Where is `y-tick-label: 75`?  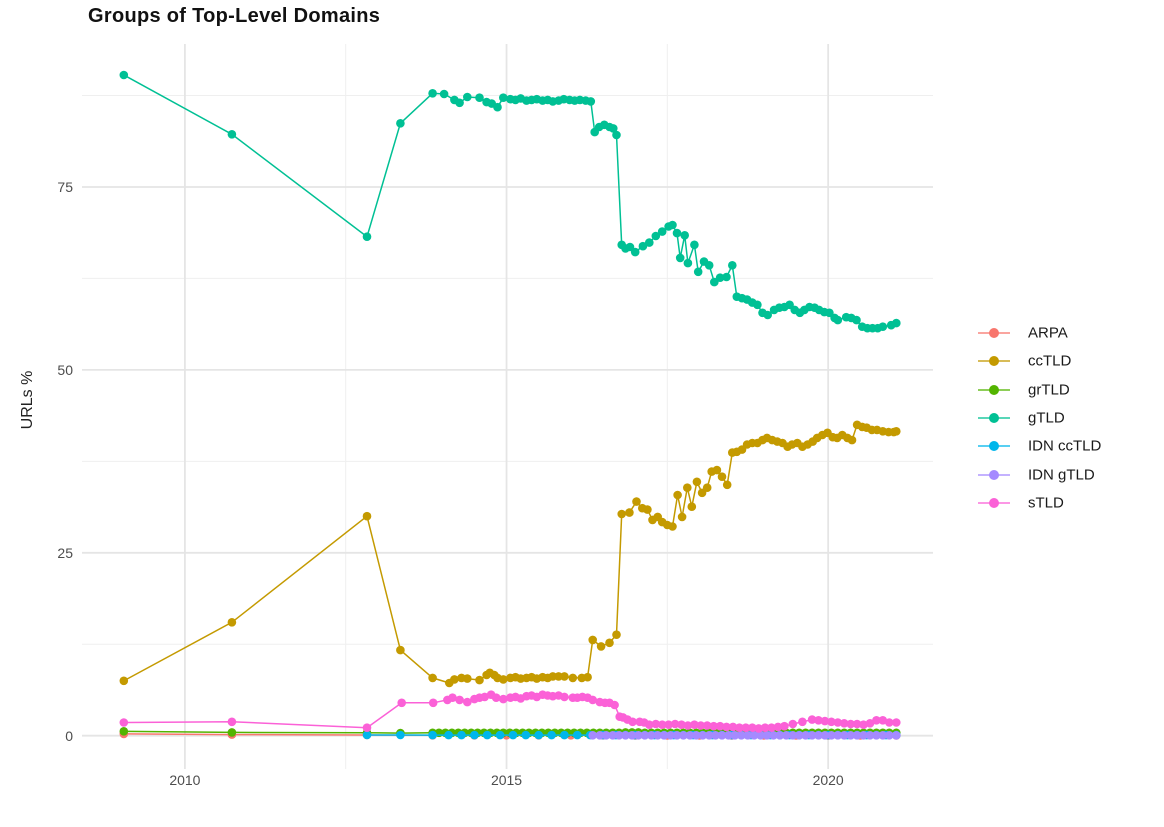
y-tick-label: 75 is located at coordinates (65, 186).